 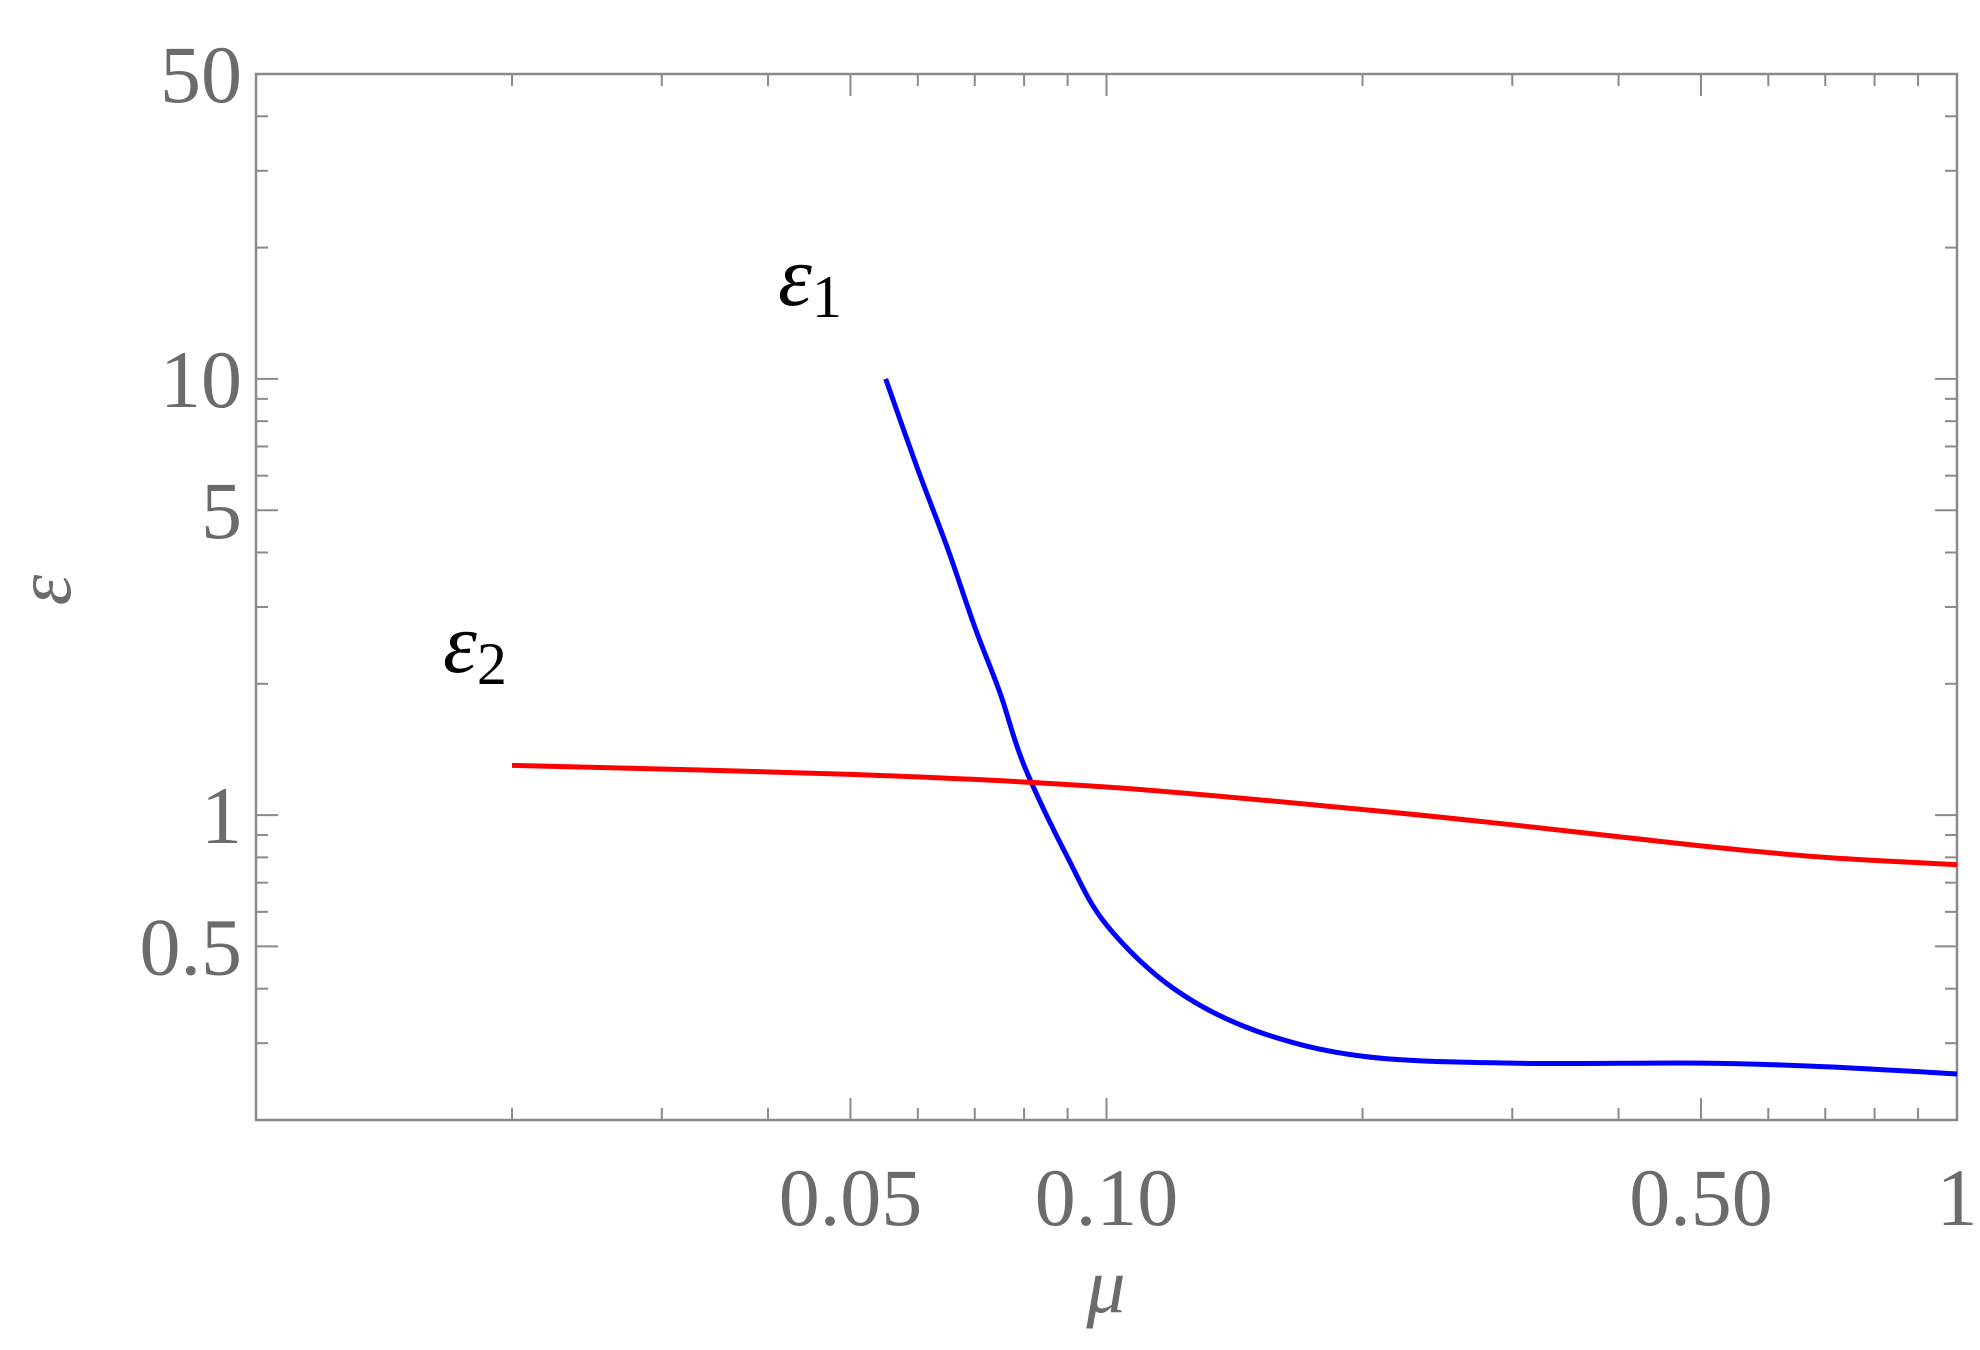 I want to click on y-tick-label: 10, so click(x=201, y=379).